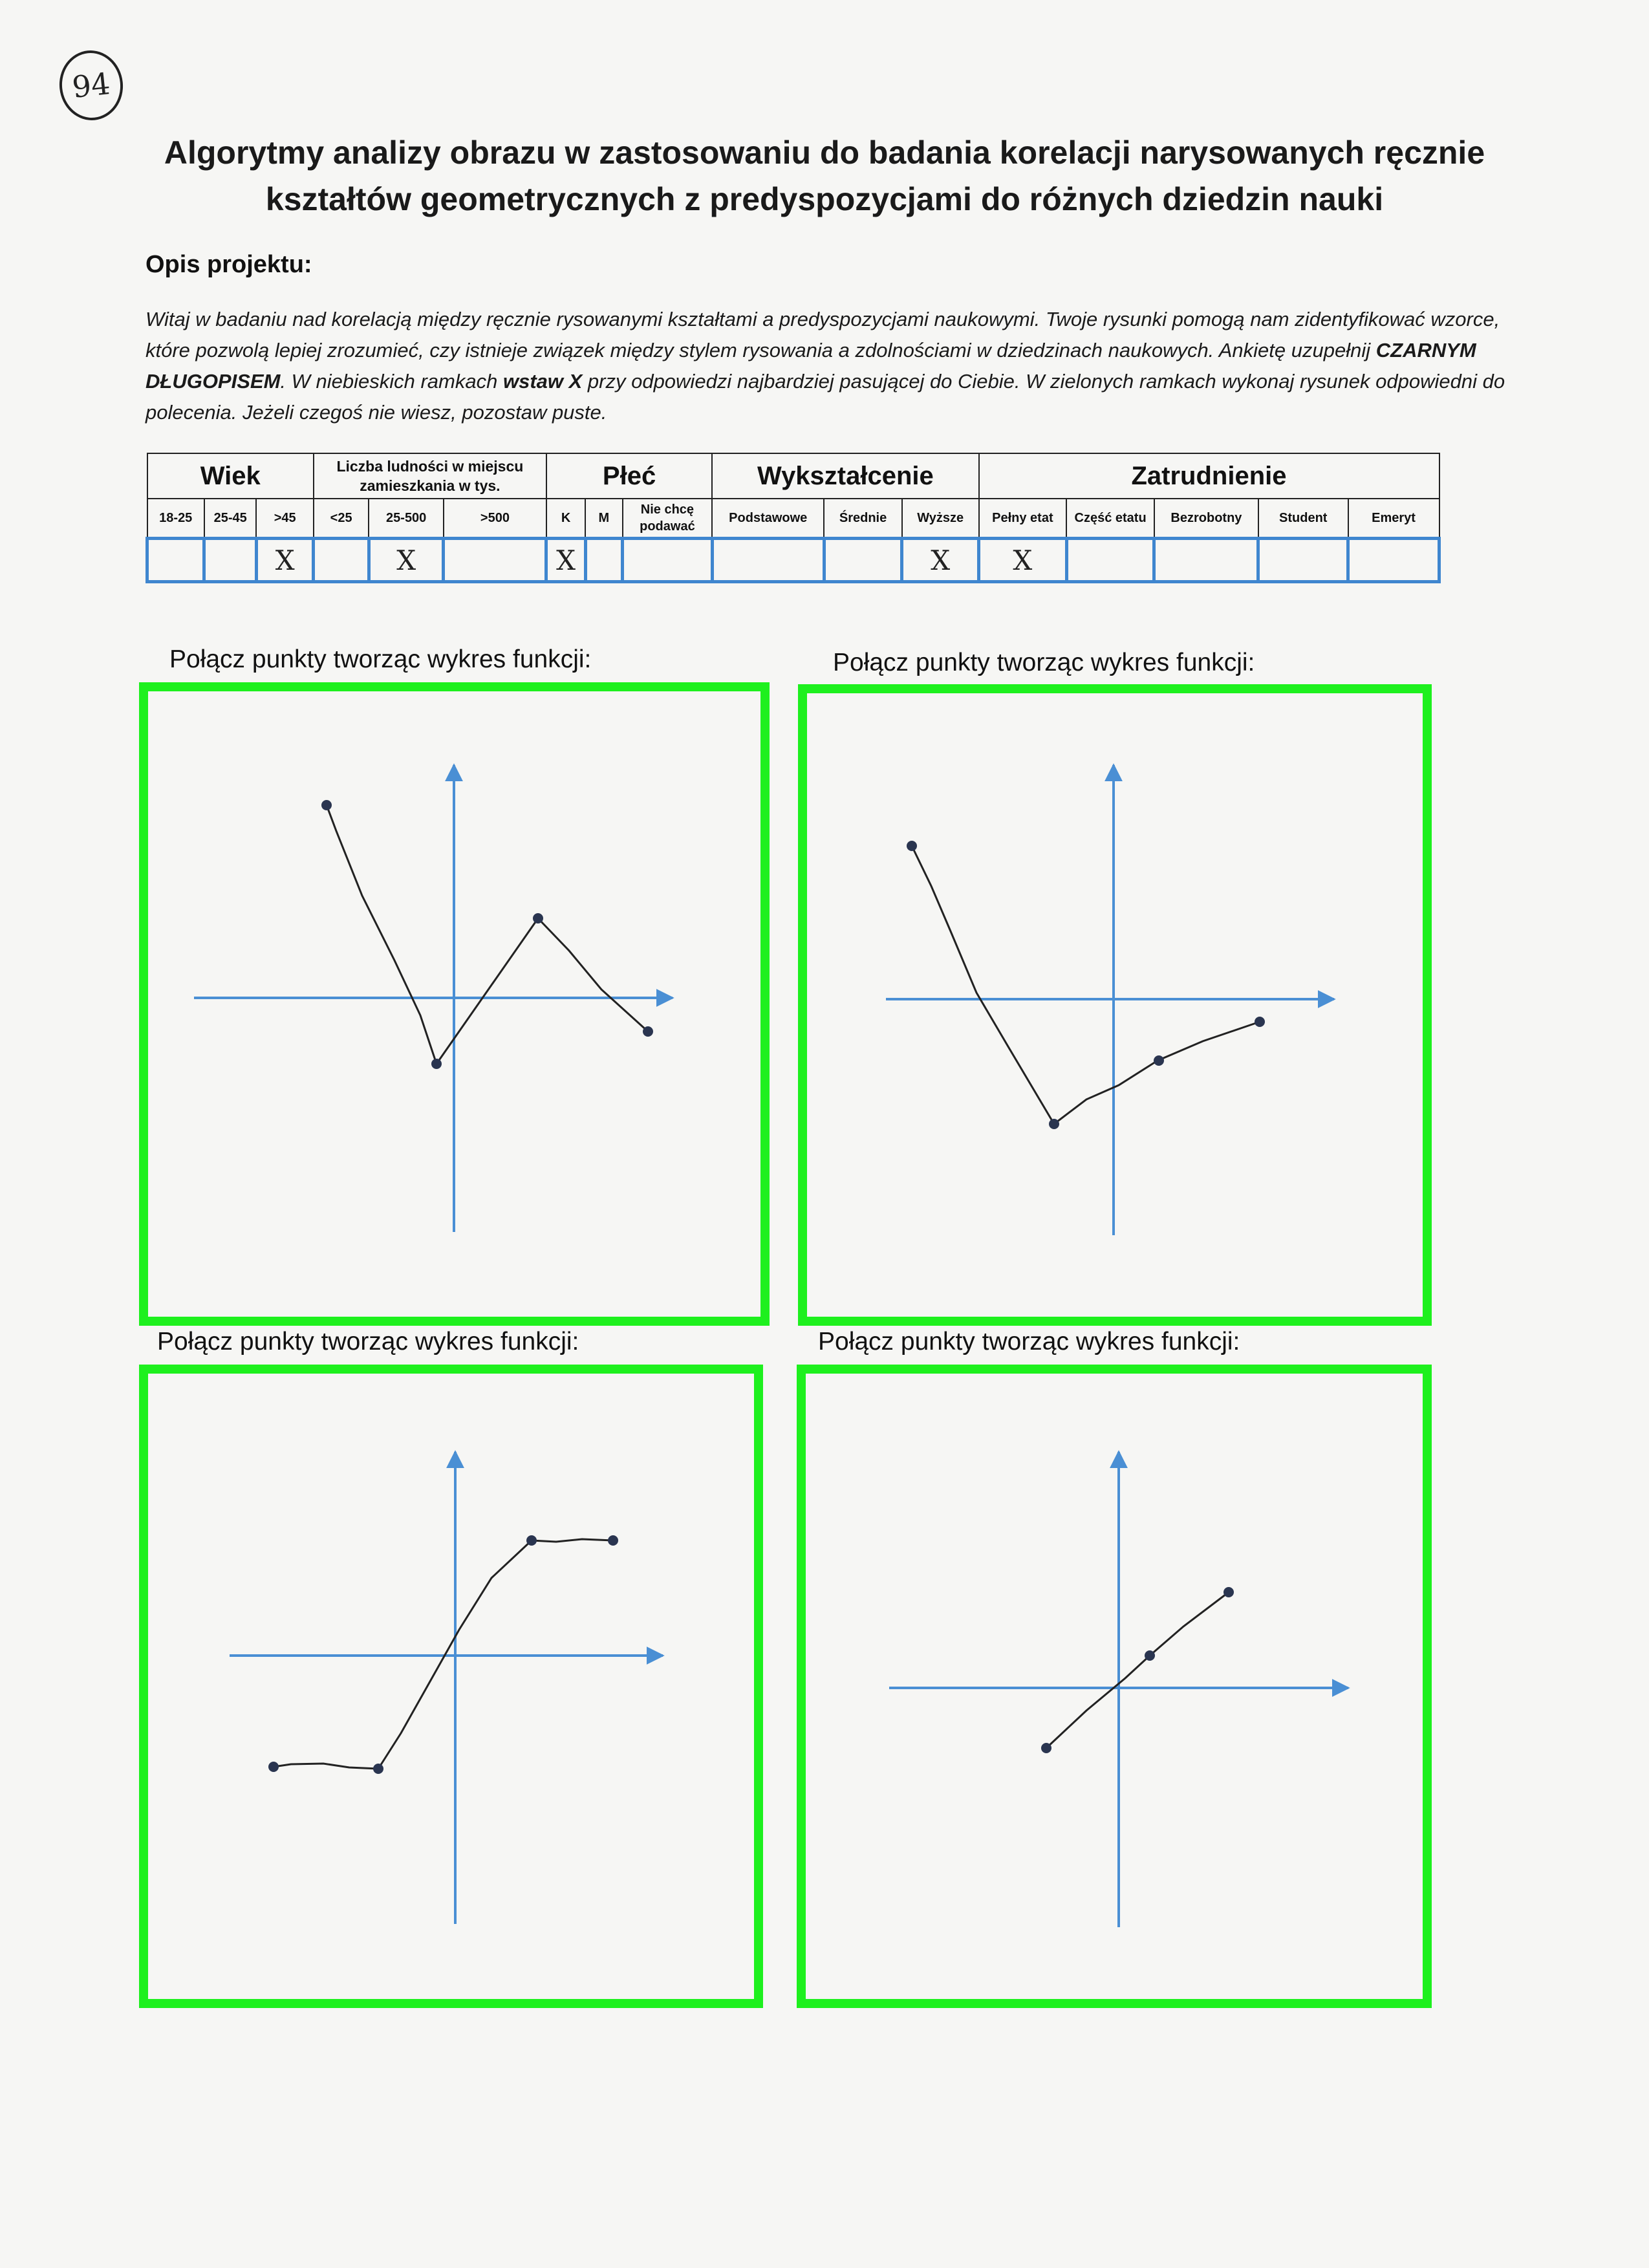 The image size is (1649, 2268). Describe the element at coordinates (566, 518) in the screenshot. I see `option-sex-k: K` at that location.